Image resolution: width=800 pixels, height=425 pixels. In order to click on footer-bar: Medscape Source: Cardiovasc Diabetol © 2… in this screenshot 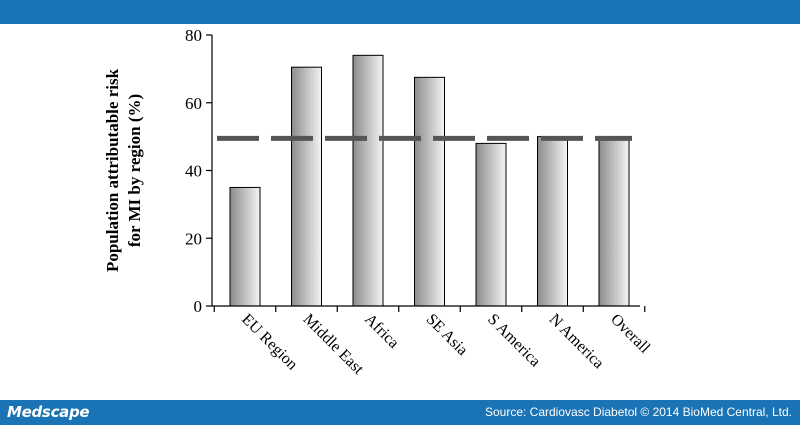, I will do `click(400, 412)`.